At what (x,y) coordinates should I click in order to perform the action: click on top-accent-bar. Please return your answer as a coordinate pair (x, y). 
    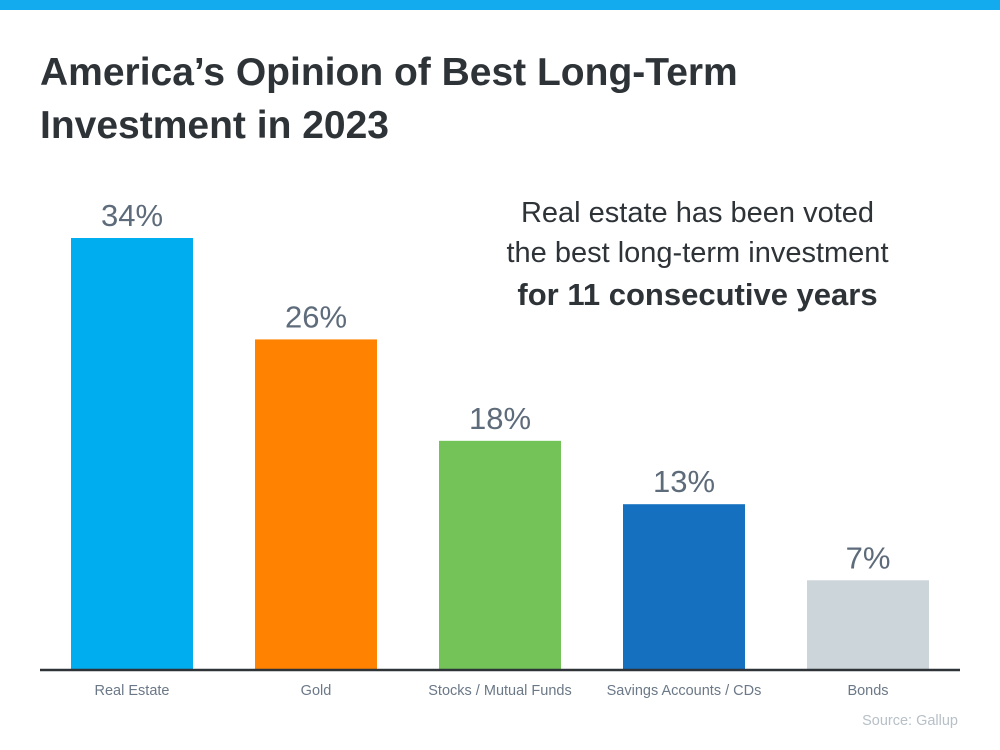
    Looking at the image, I should click on (500, 5).